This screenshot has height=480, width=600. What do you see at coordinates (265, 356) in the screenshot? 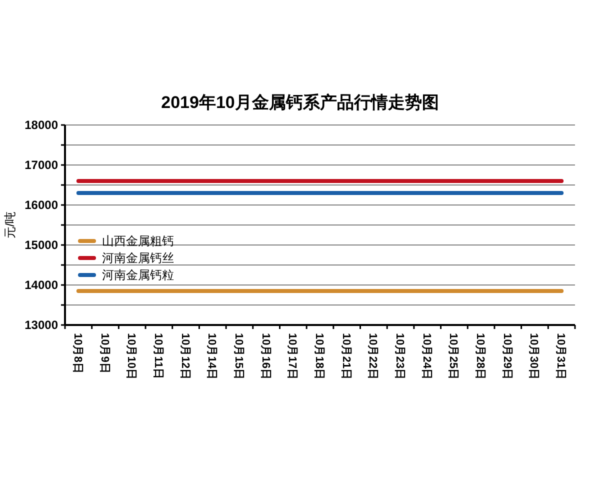
I see `x-tick-label: 10月16日` at bounding box center [265, 356].